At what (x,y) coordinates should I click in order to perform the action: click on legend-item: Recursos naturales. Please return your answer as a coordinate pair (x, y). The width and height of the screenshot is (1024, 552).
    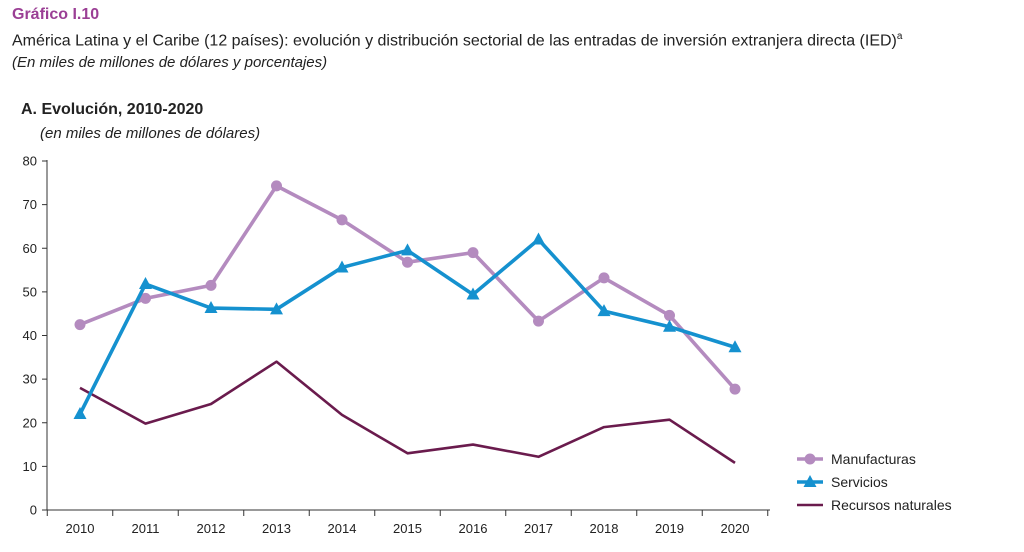
    Looking at the image, I should click on (874, 505).